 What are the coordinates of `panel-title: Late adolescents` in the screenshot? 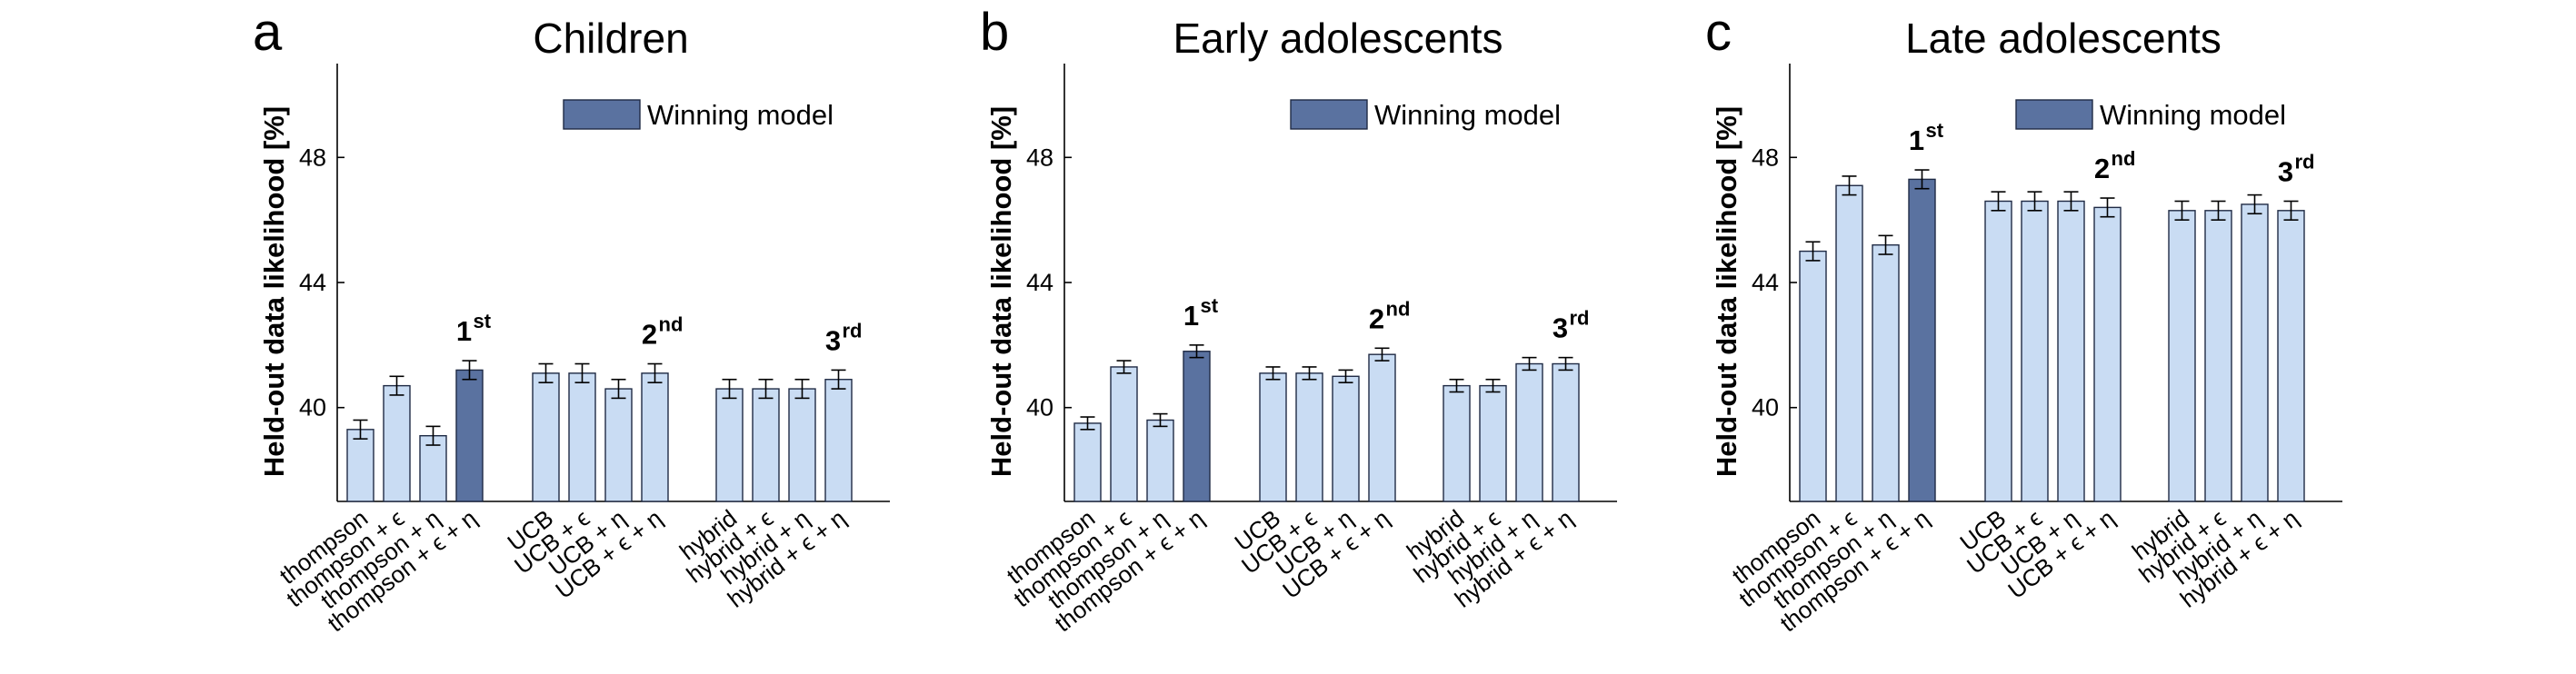 It's located at (2063, 38).